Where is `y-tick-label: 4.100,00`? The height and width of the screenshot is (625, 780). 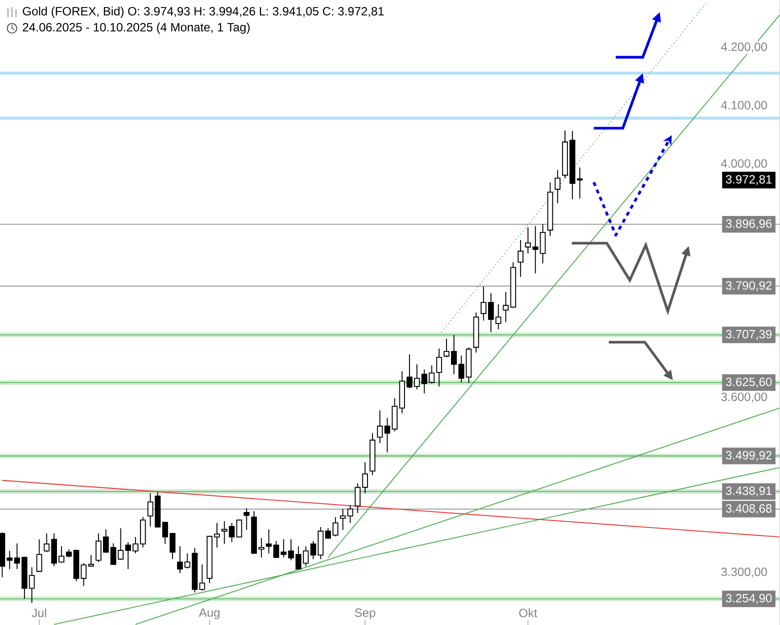
y-tick-label: 4.100,00 is located at coordinates (744, 105).